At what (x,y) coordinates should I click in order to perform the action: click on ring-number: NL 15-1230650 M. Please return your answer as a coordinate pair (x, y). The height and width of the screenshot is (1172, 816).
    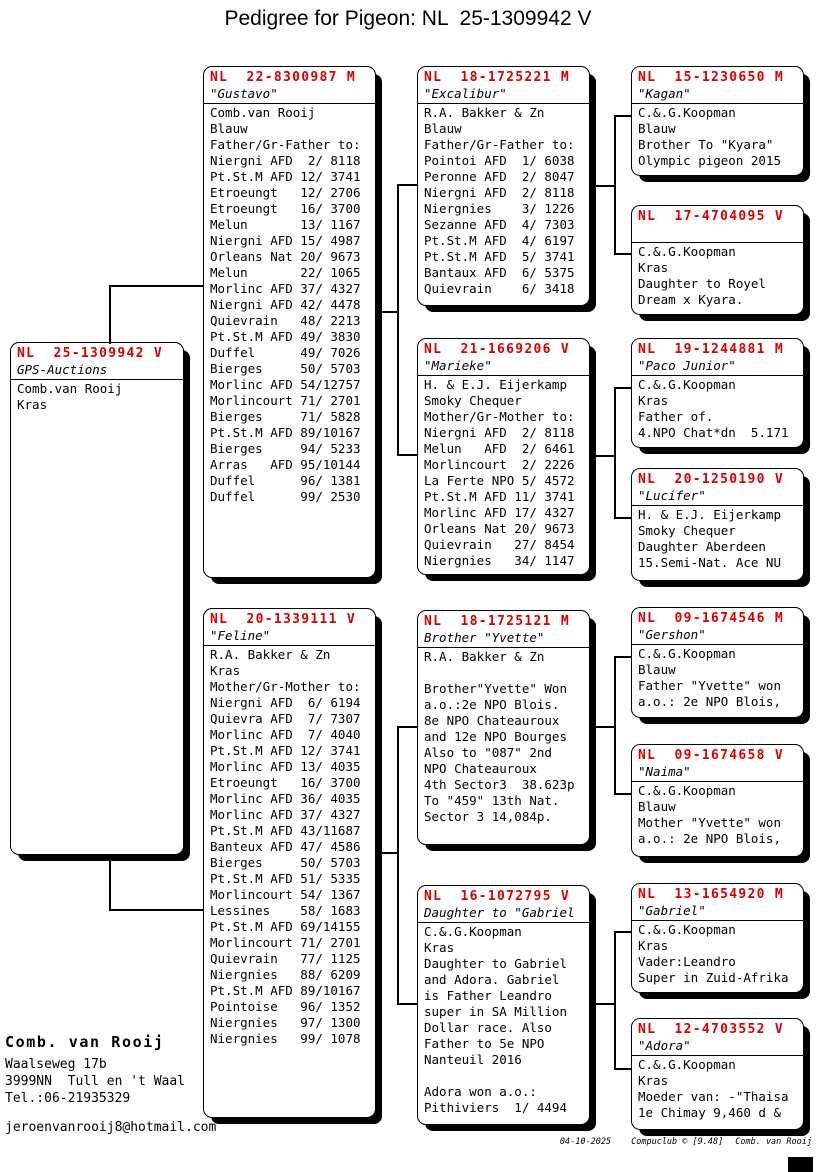
    Looking at the image, I should click on (711, 77).